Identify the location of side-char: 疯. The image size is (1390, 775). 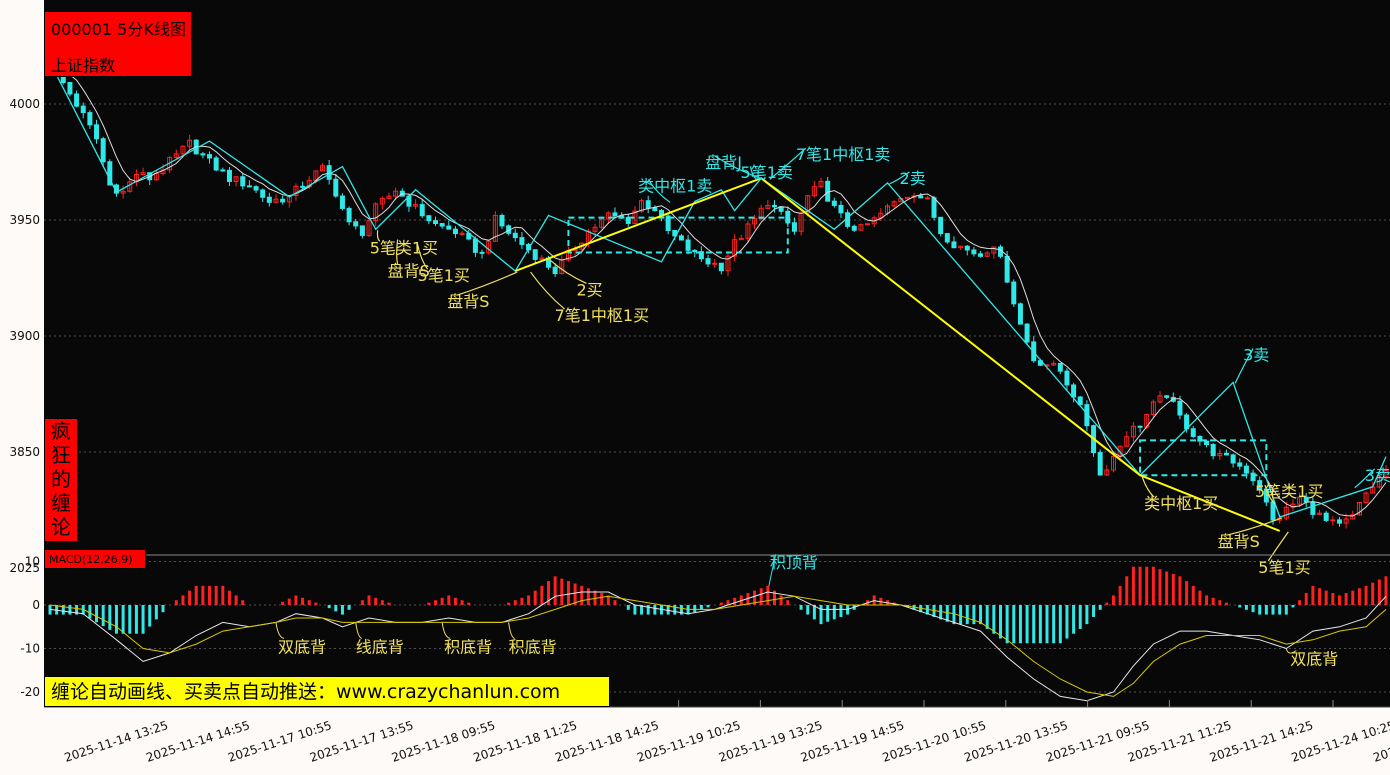
(61, 431).